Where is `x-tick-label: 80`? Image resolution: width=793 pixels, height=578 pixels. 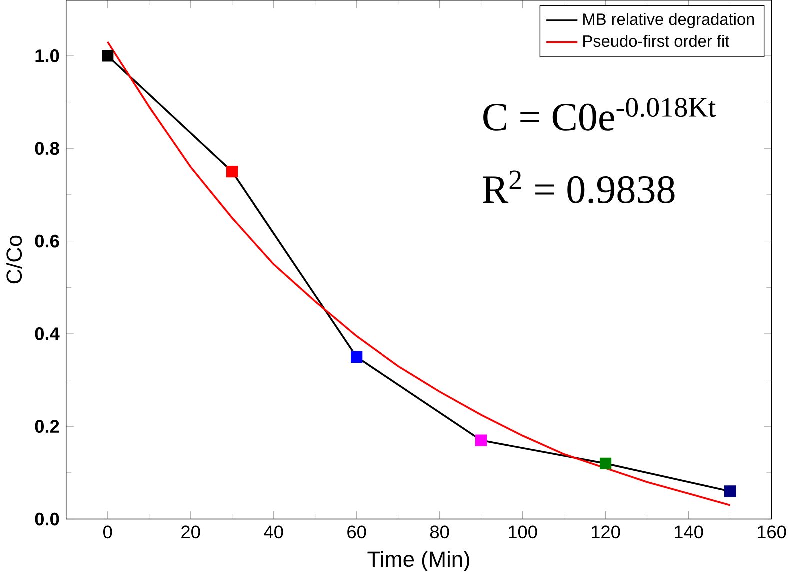
x-tick-label: 80 is located at coordinates (440, 532).